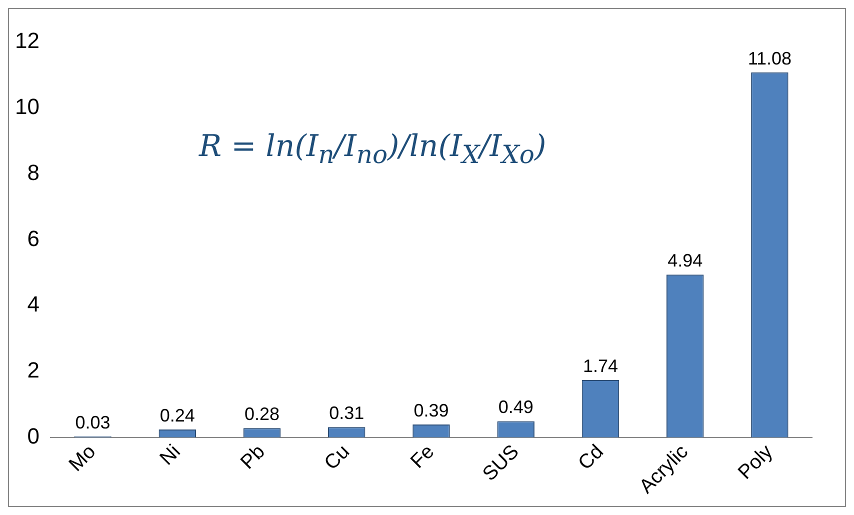 The image size is (854, 515). What do you see at coordinates (92, 422) in the screenshot?
I see `data-label: 0.03` at bounding box center [92, 422].